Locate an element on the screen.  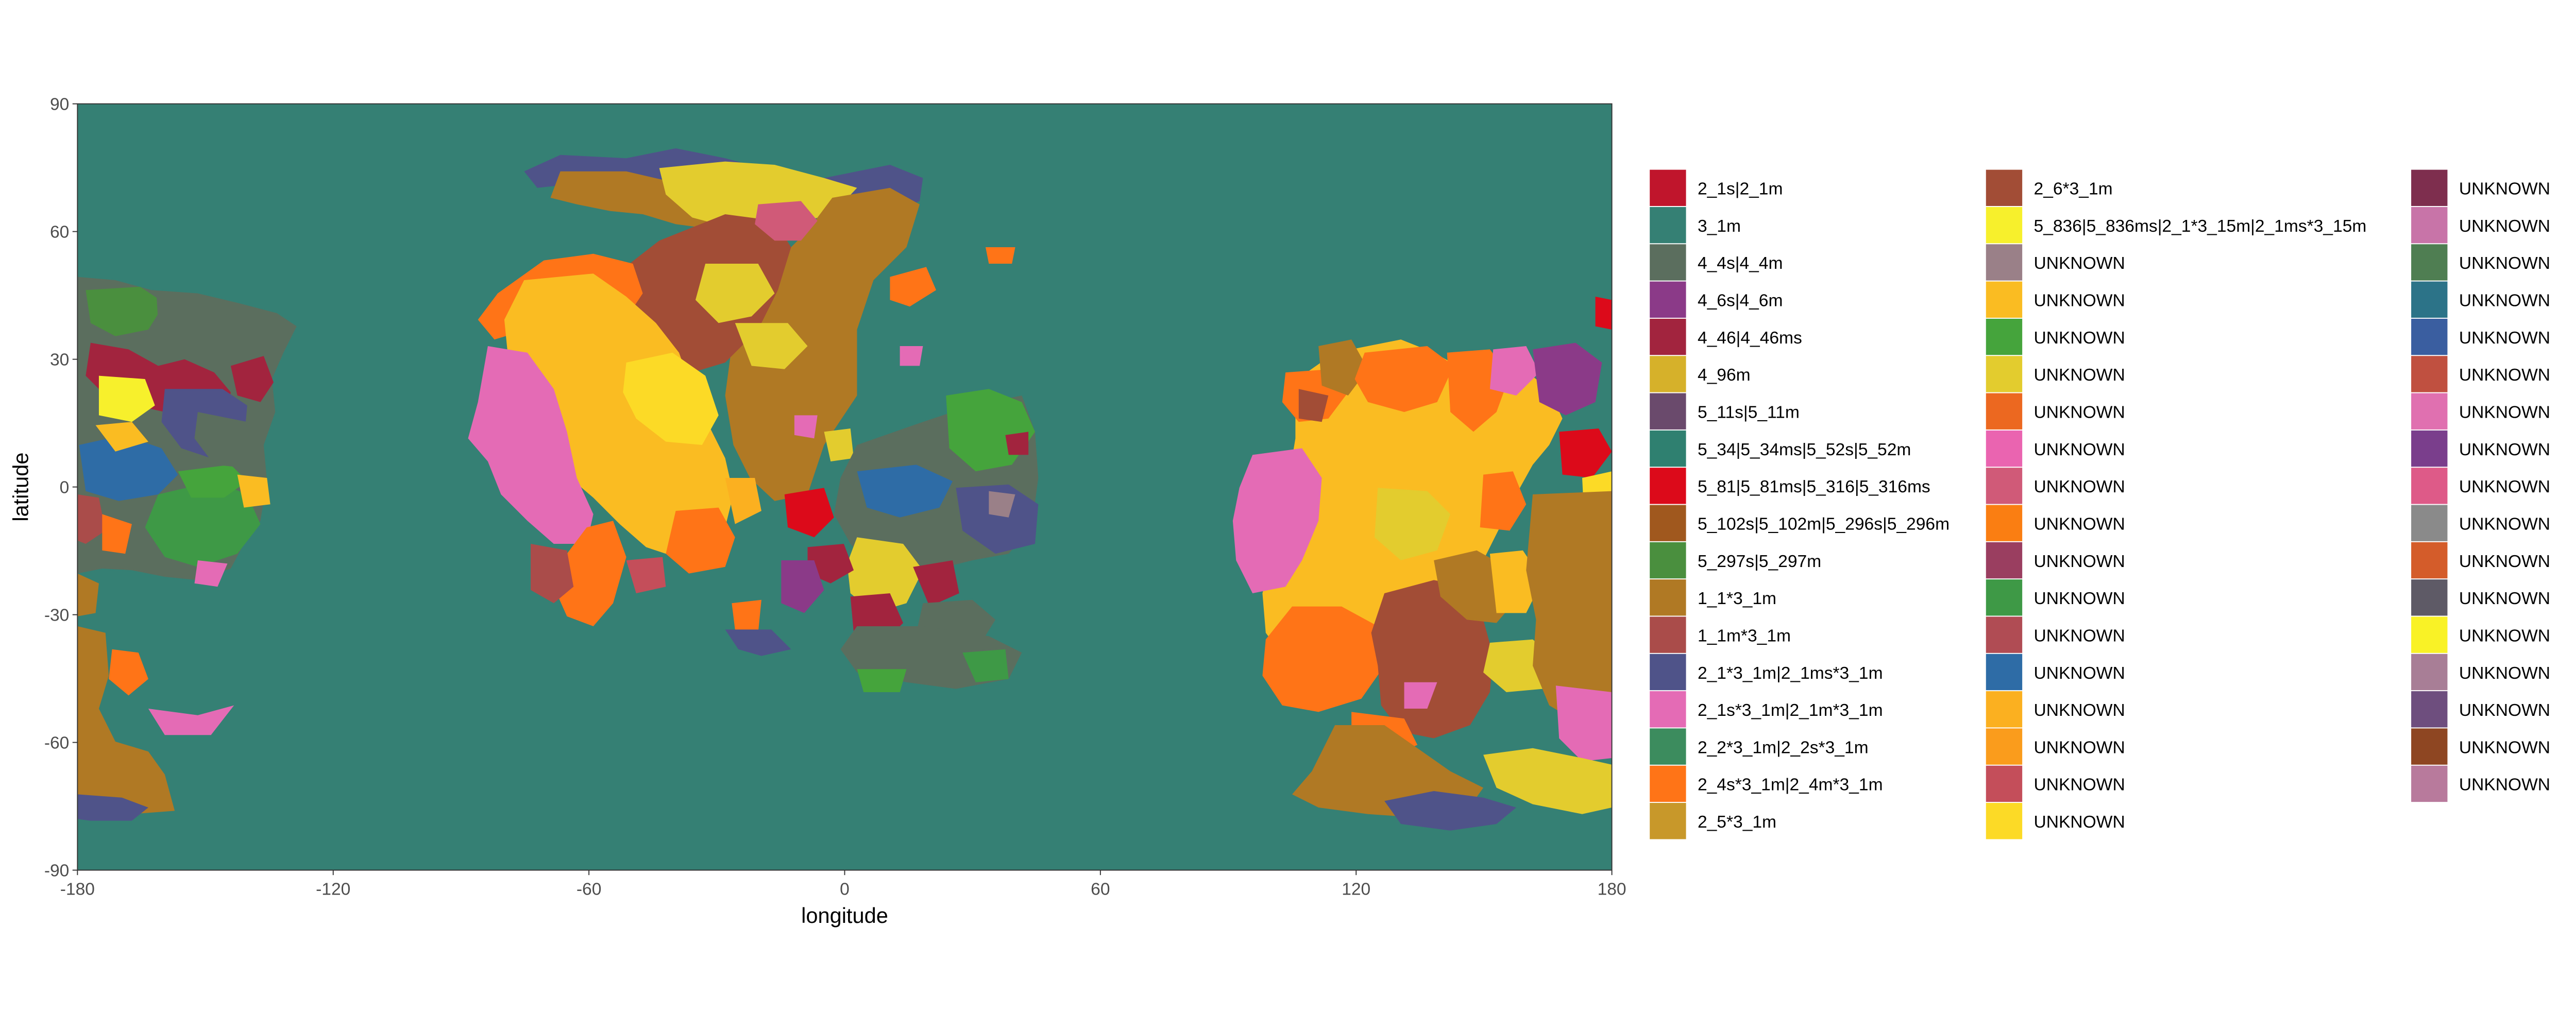
legend-item: 5_81|5_81ms|5_316|5_316ms is located at coordinates (1790, 486).